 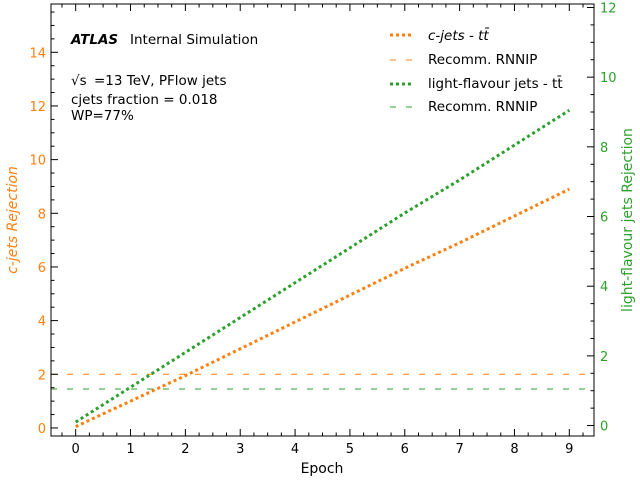 I want to click on x-tick-label: 2, so click(x=185, y=449).